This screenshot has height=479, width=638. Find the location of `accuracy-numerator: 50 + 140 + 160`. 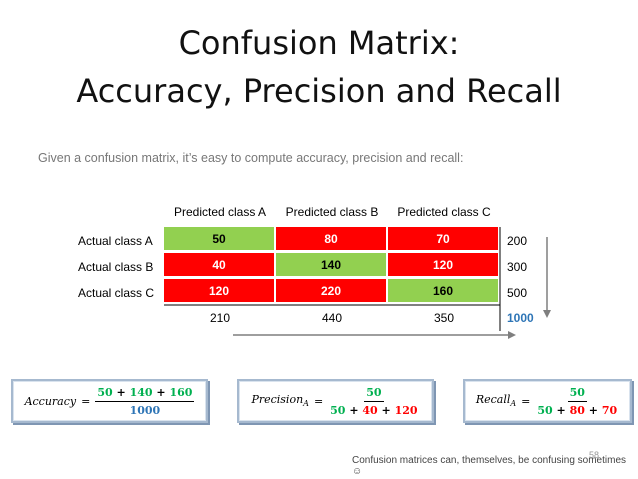

accuracy-numerator: 50 + 140 + 160 is located at coordinates (145, 393).